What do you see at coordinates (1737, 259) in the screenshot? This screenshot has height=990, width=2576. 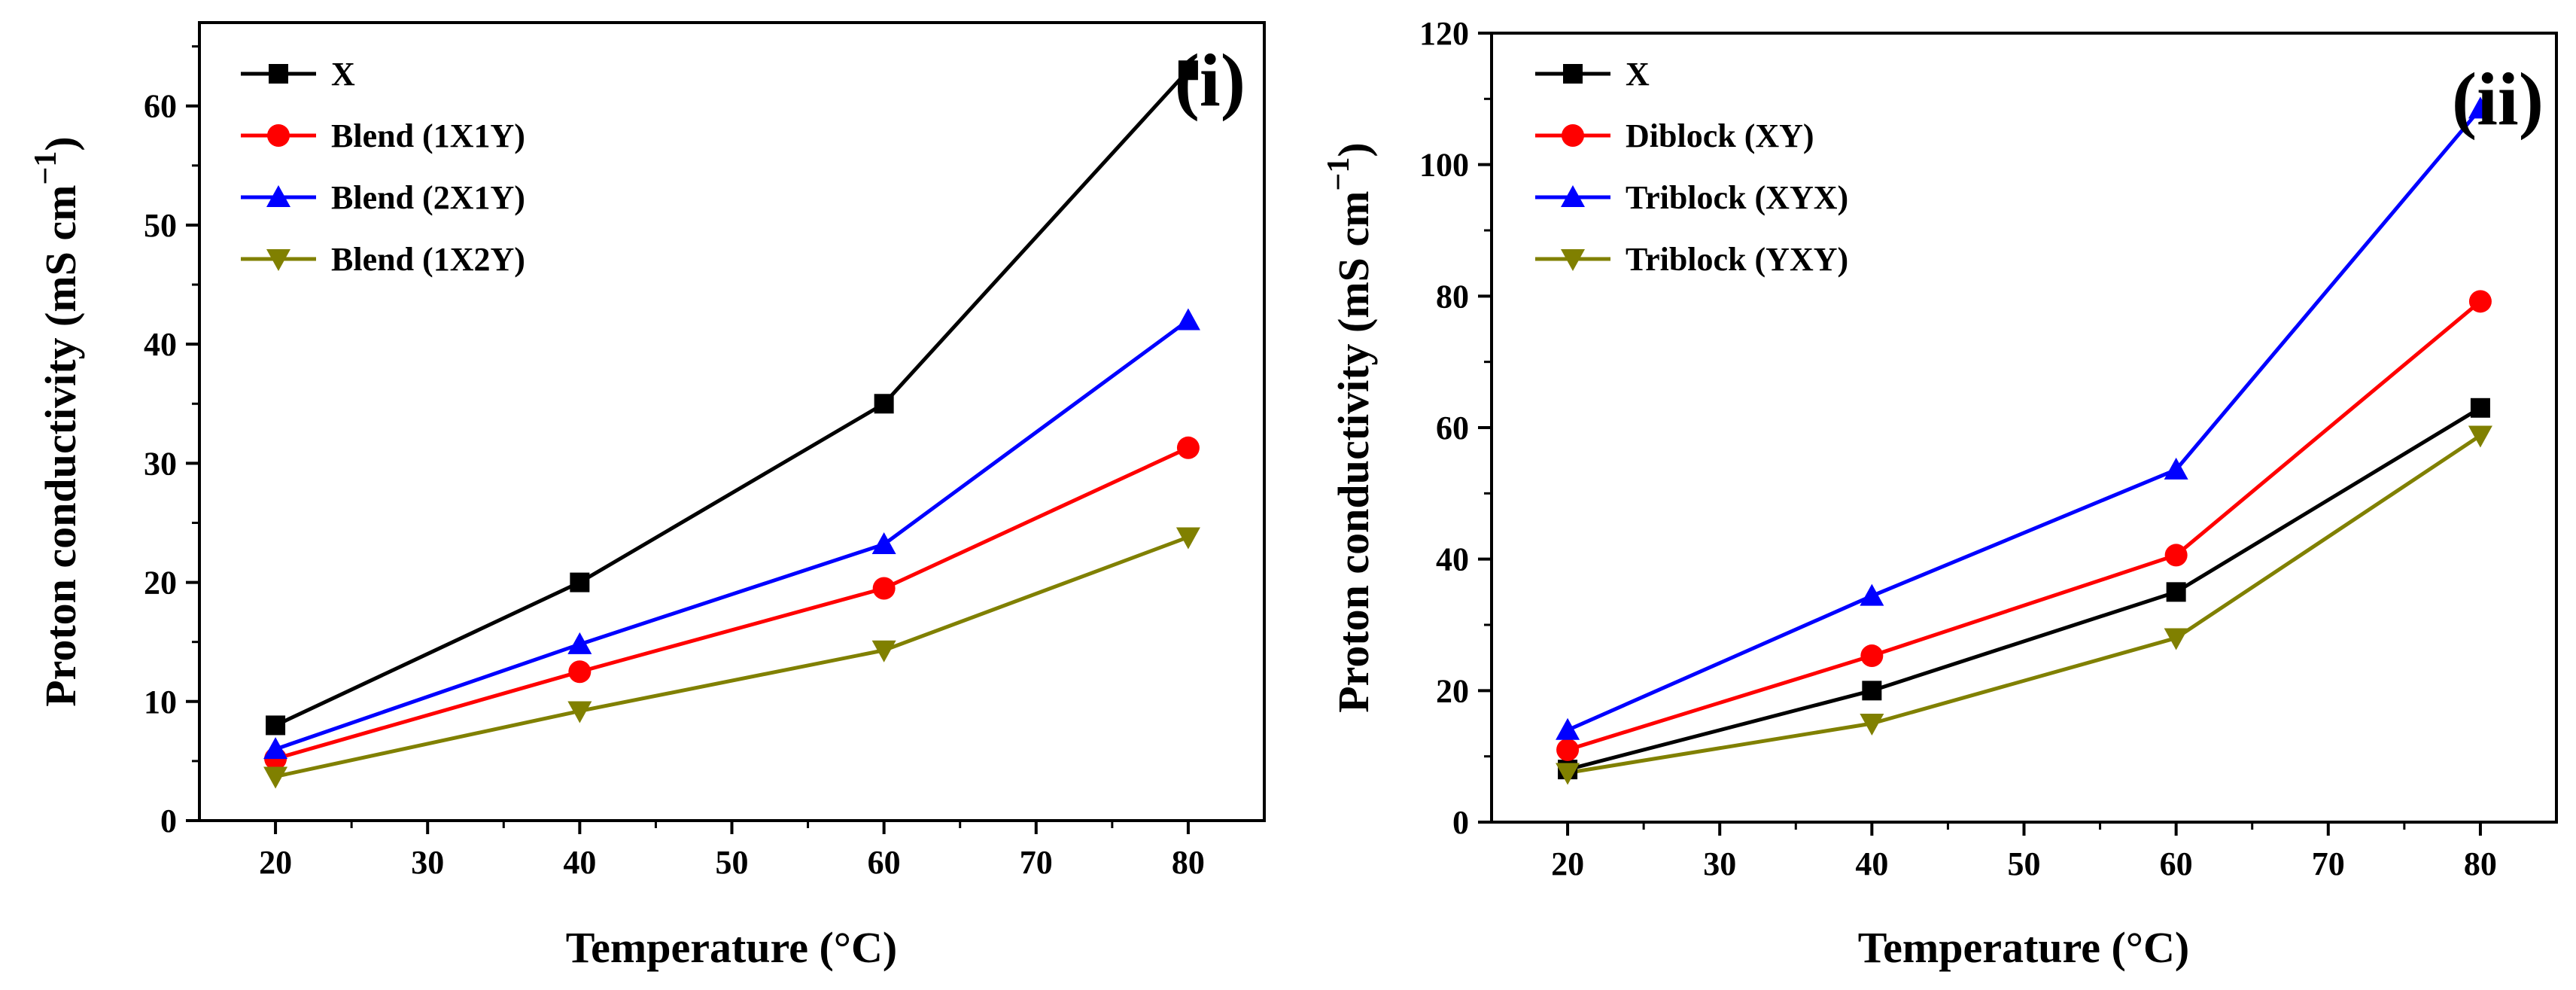 I see `legend-label: Triblock (YXY)` at bounding box center [1737, 259].